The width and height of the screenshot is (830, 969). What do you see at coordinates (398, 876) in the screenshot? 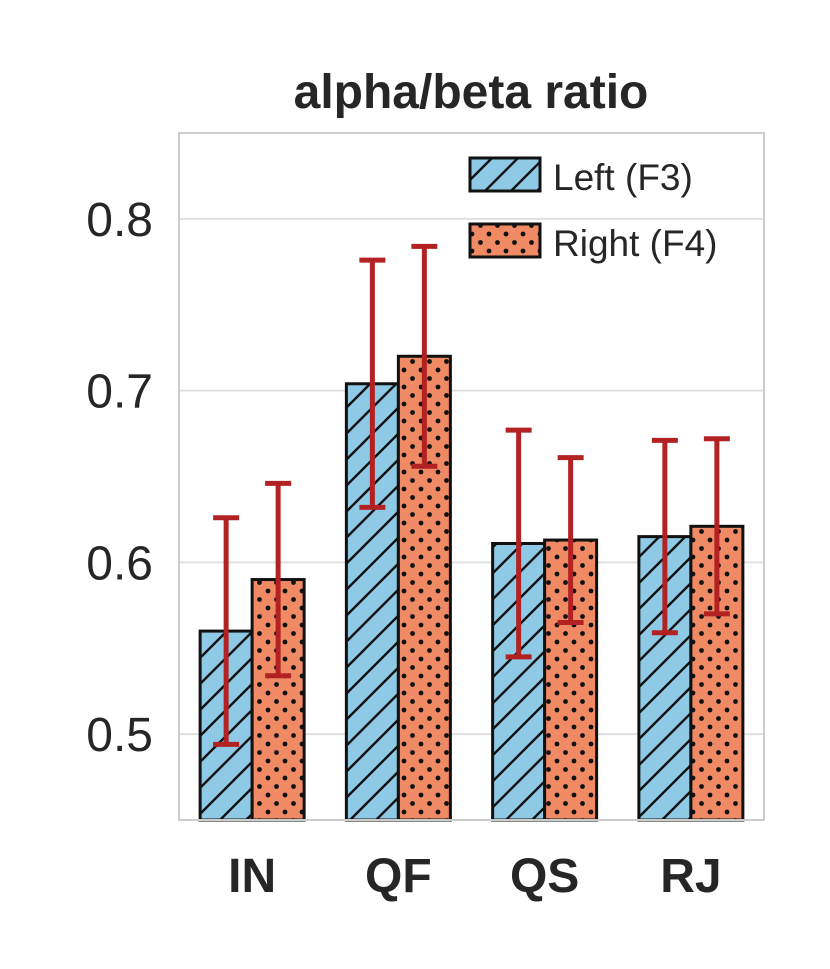
I see `x-tick-label: QF` at bounding box center [398, 876].